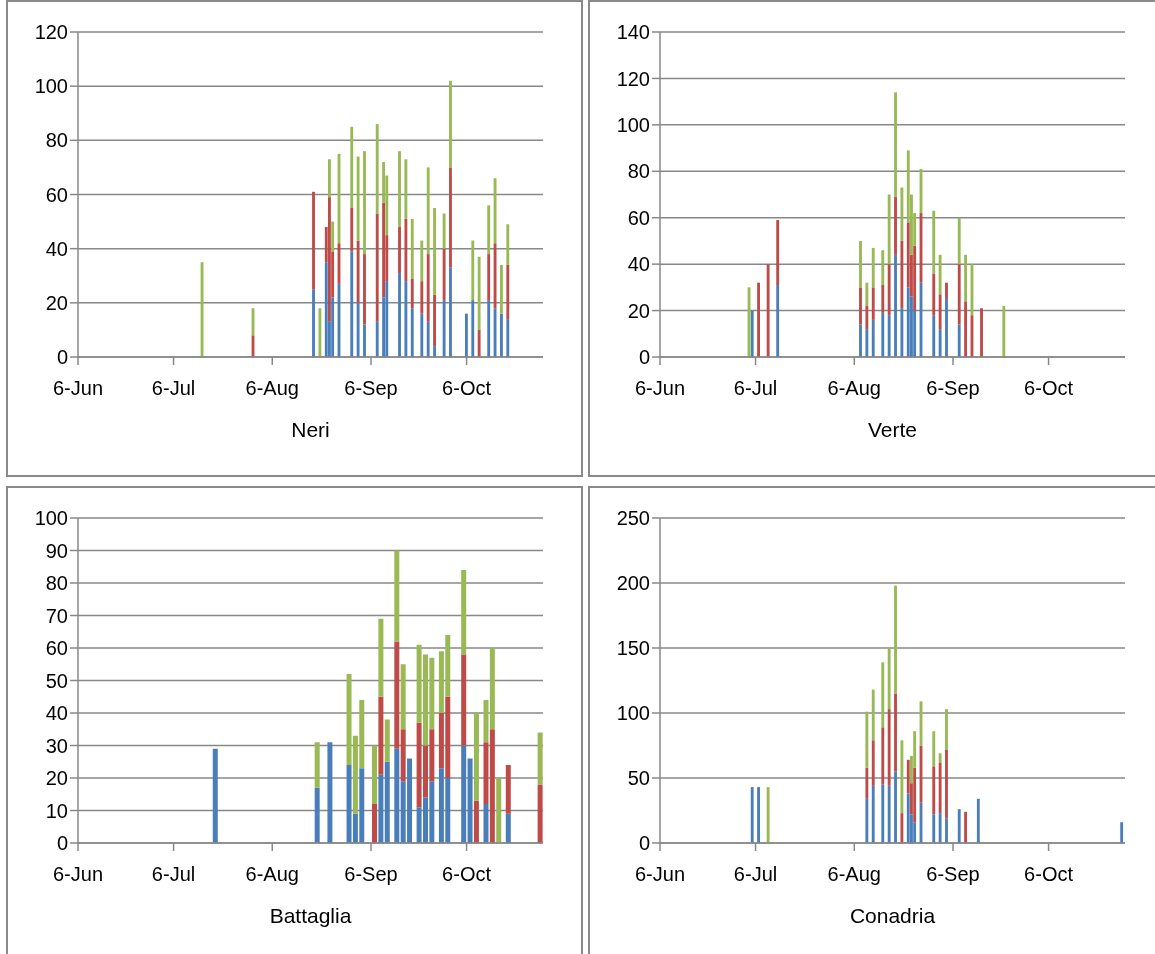  Describe the element at coordinates (56, 713) in the screenshot. I see `y-tick-label: 40` at that location.